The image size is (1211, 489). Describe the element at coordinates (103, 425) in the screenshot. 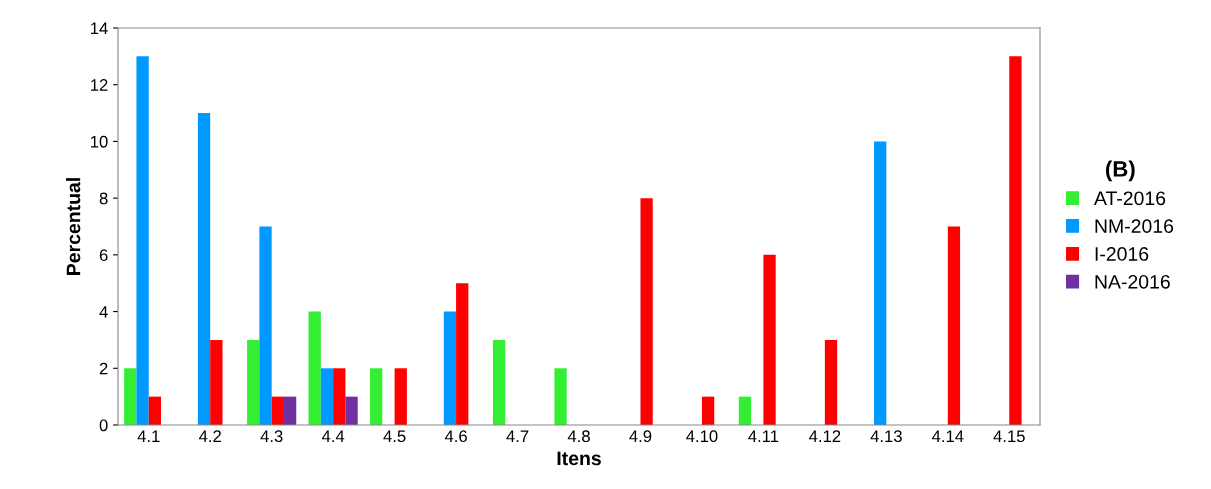

I see `y-tick-label: 0` at that location.